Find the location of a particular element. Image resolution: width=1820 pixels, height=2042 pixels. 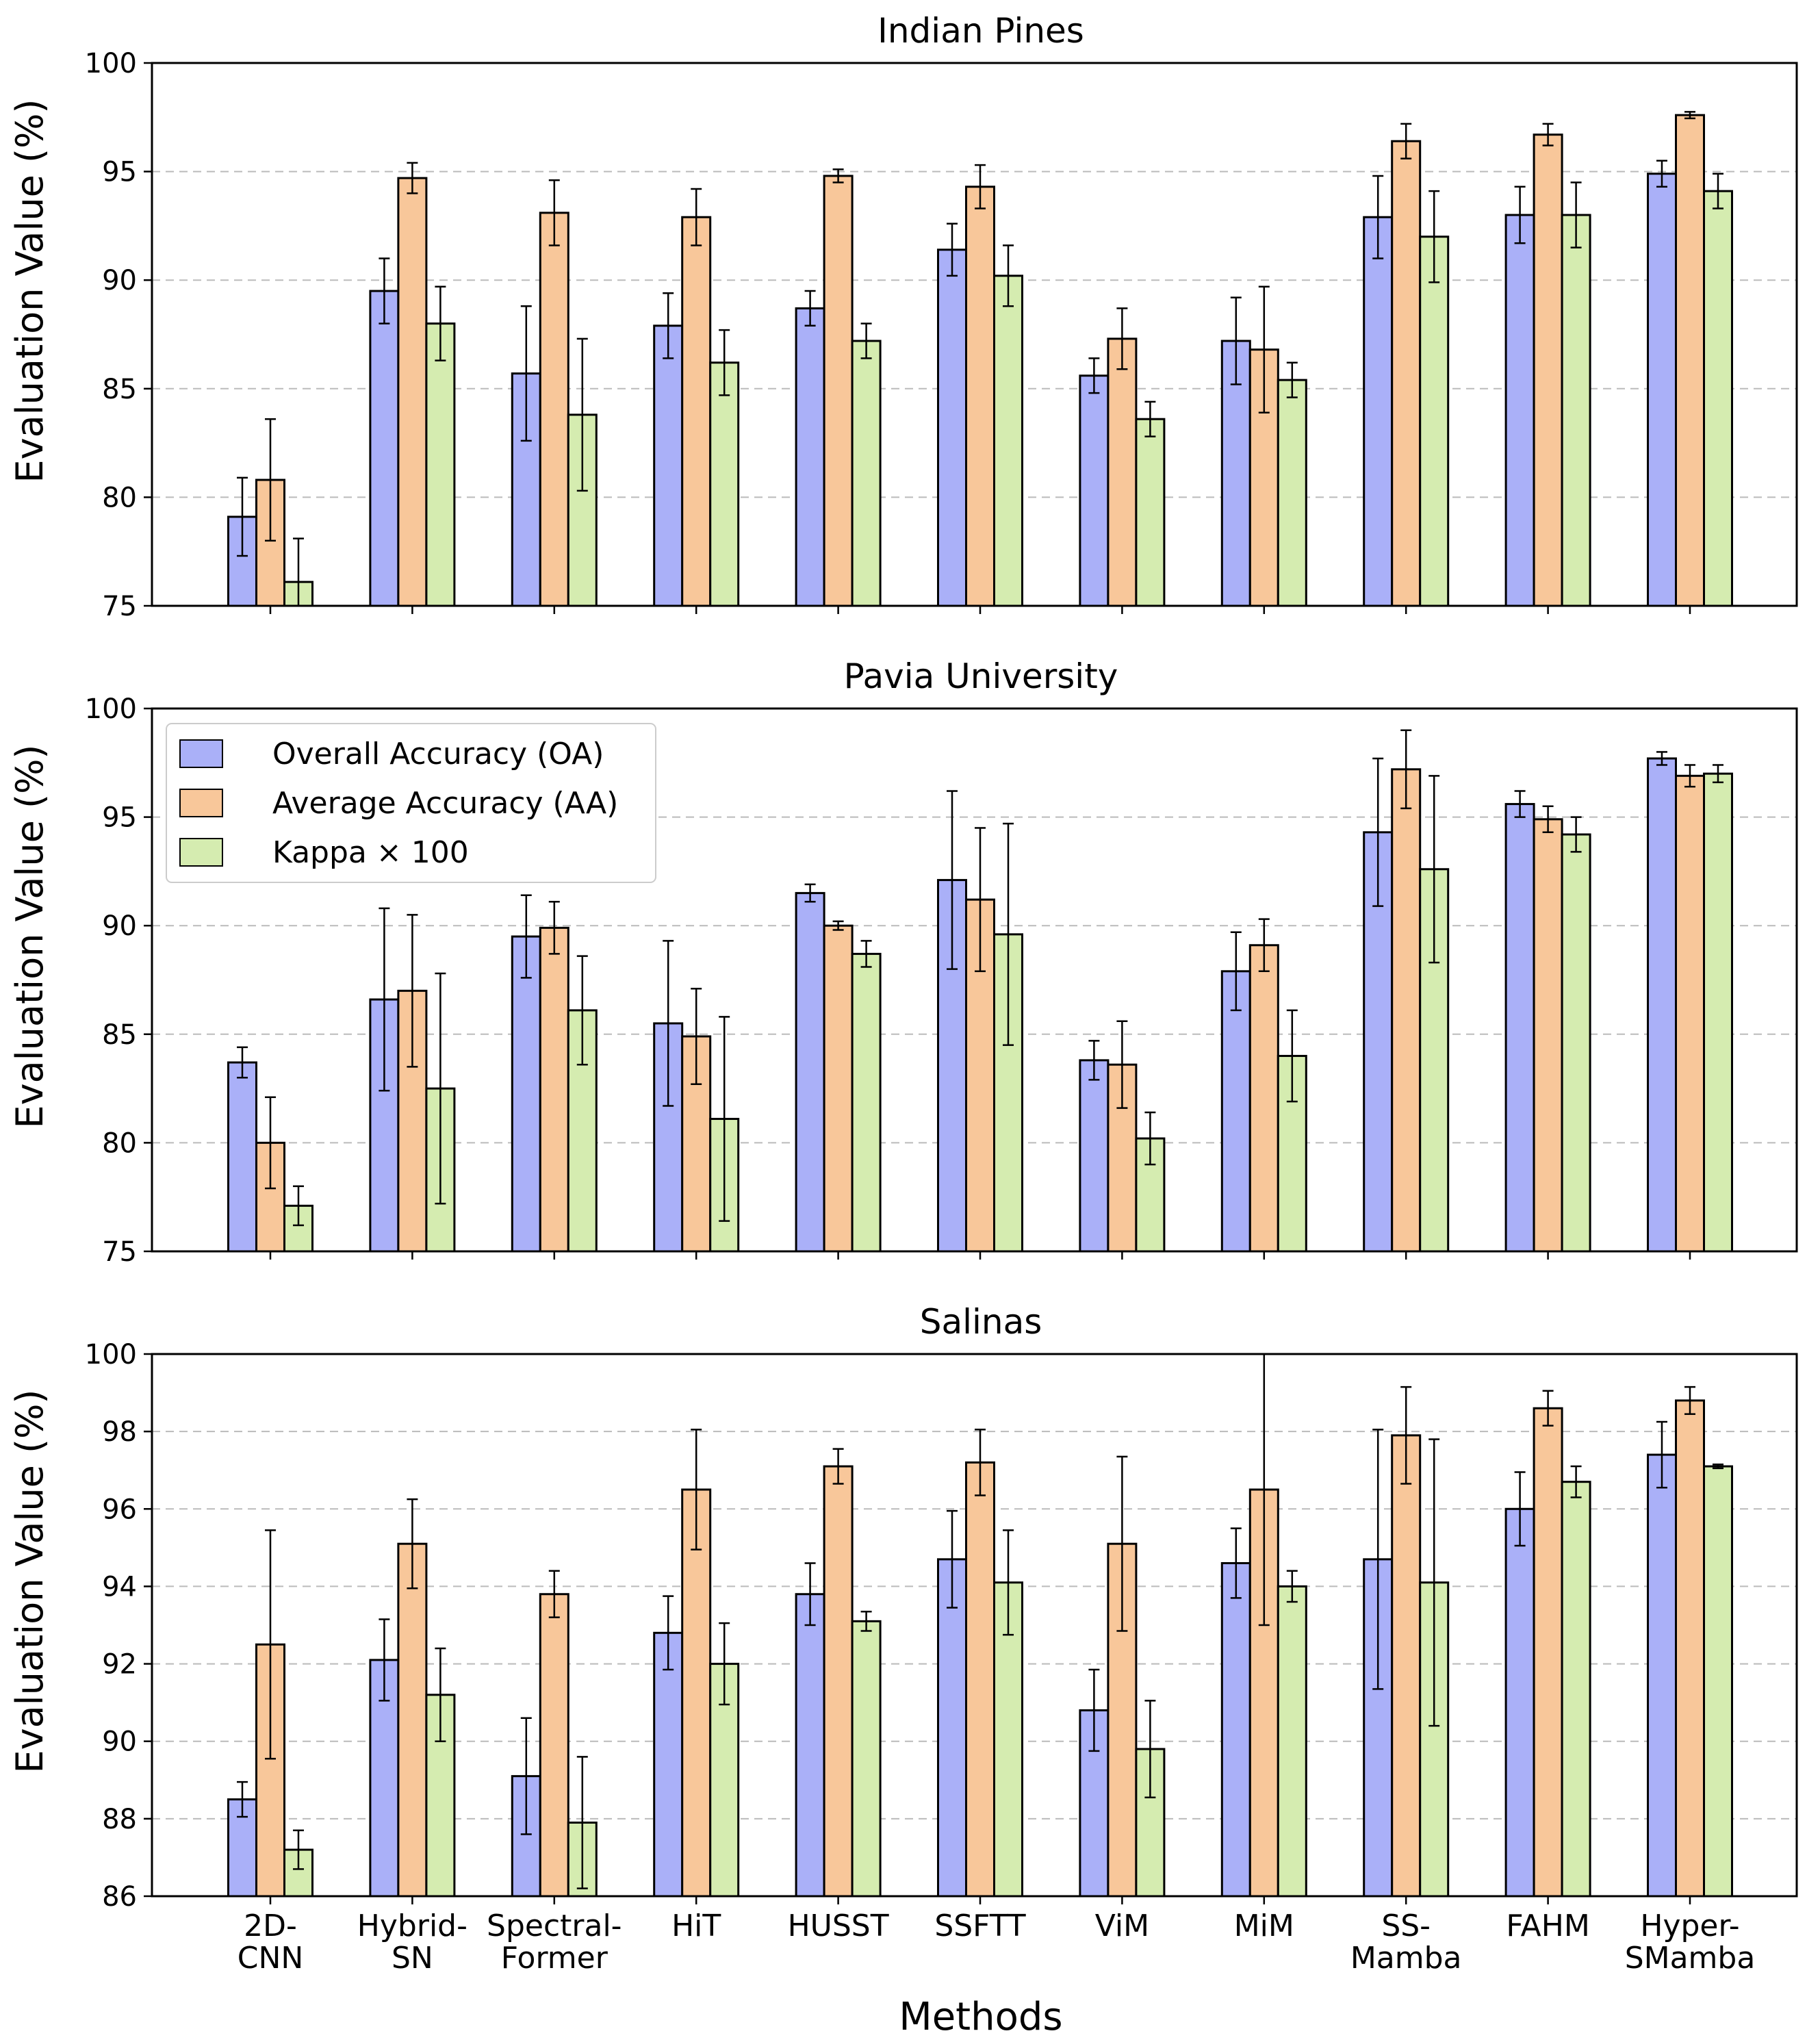

legend-frame is located at coordinates (411, 803).